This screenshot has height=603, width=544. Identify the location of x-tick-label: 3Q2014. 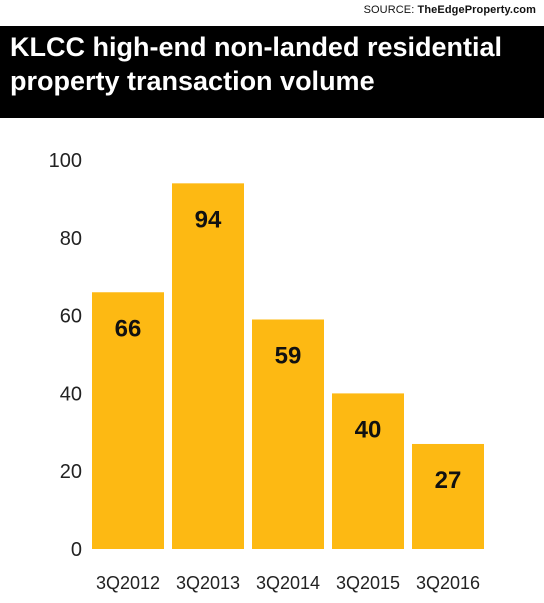
(288, 583).